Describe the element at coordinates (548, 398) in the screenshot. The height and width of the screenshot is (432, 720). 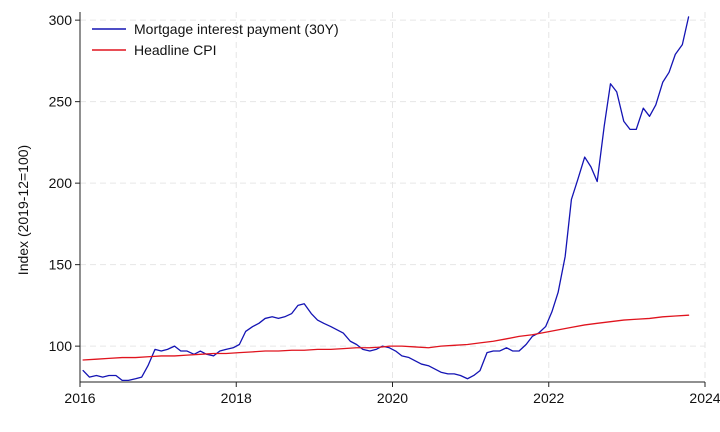
I see `x-tick-label: 2022` at that location.